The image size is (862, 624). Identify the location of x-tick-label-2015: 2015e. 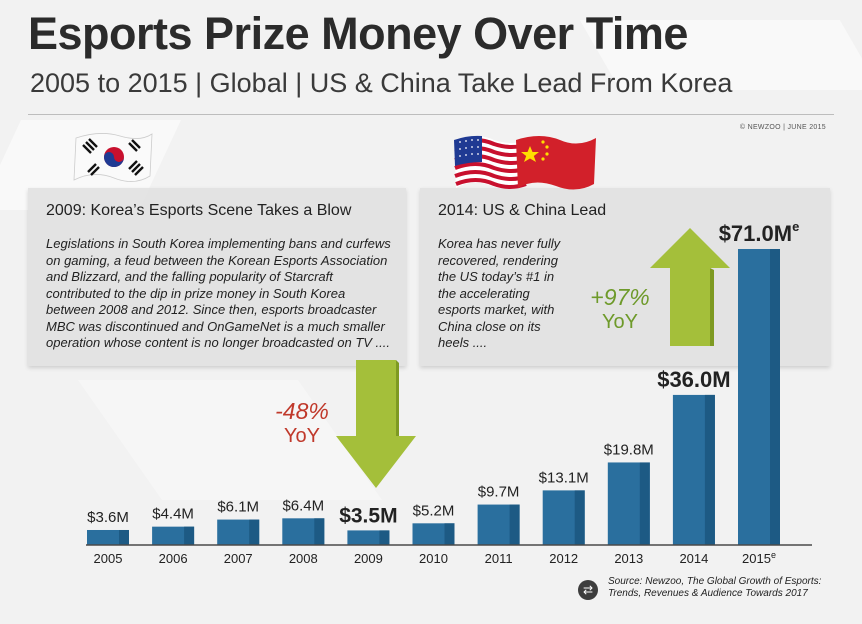
(759, 558).